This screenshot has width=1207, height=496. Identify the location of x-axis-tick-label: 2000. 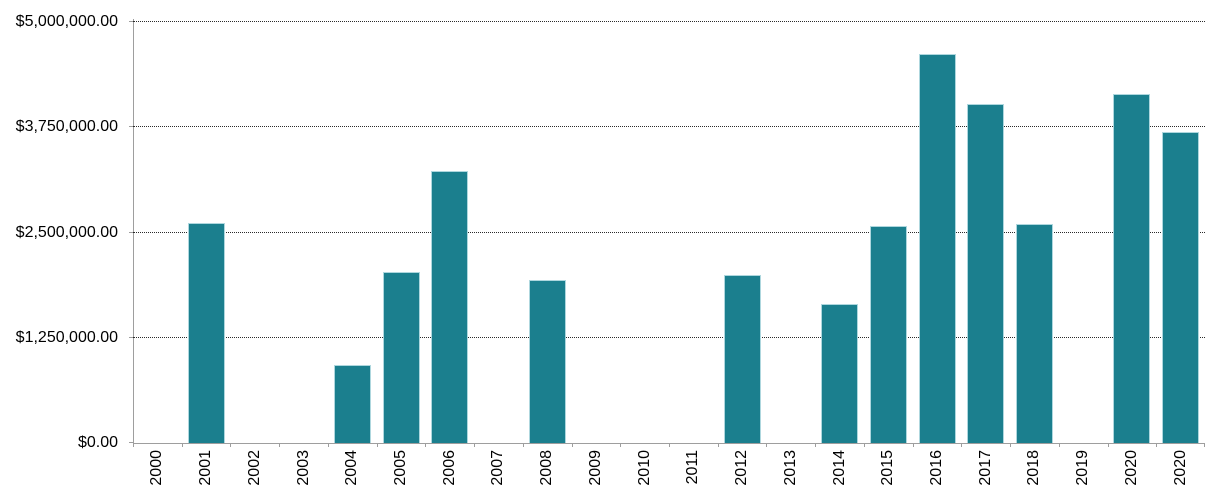
(156, 468).